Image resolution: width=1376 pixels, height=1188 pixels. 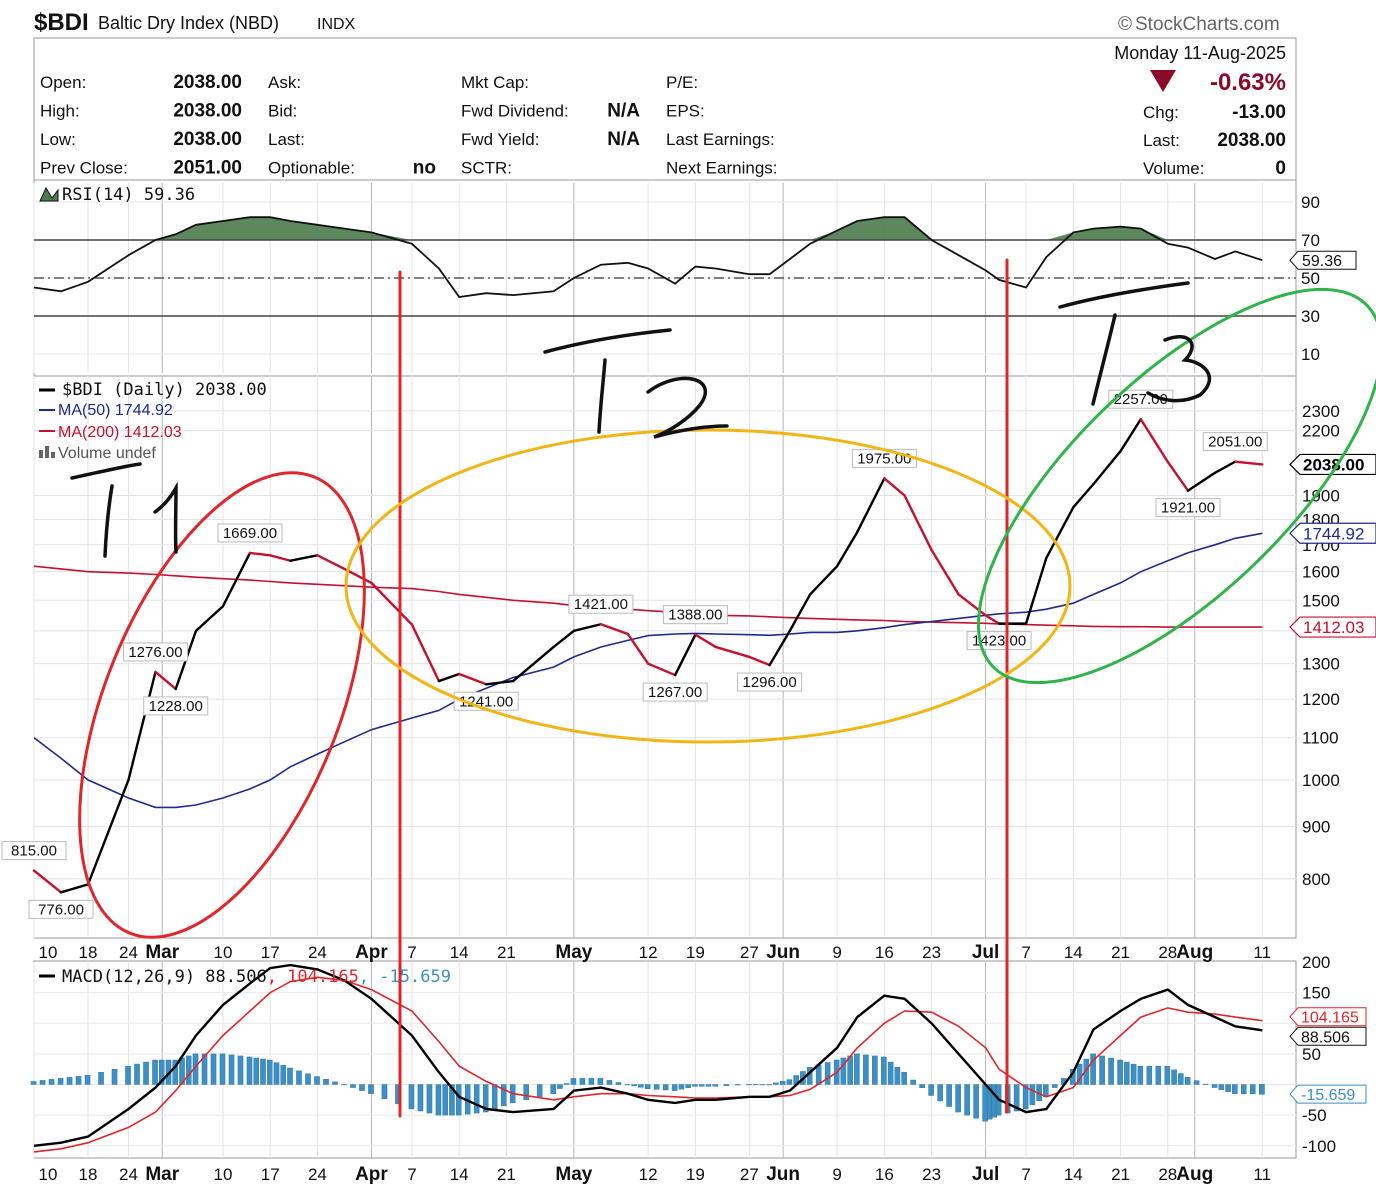 What do you see at coordinates (1125, 24) in the screenshot?
I see `brand-logo: ©` at bounding box center [1125, 24].